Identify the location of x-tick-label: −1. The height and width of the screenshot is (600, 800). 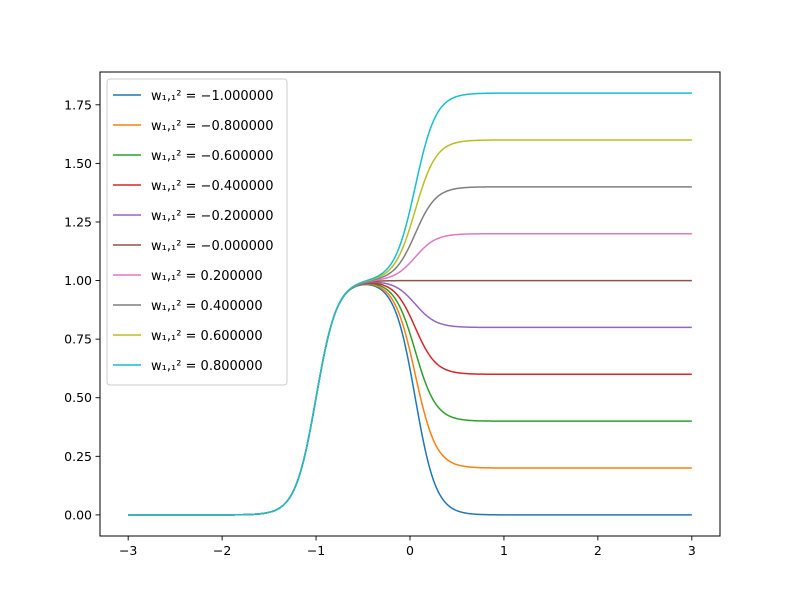
(316, 550).